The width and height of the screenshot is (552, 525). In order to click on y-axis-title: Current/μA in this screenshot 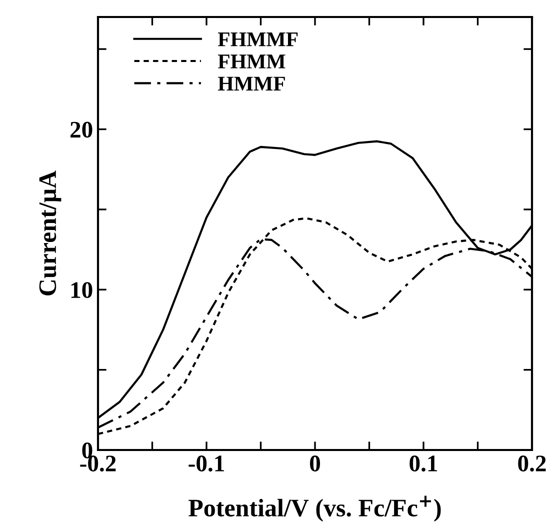, I will do `click(50, 233)`.